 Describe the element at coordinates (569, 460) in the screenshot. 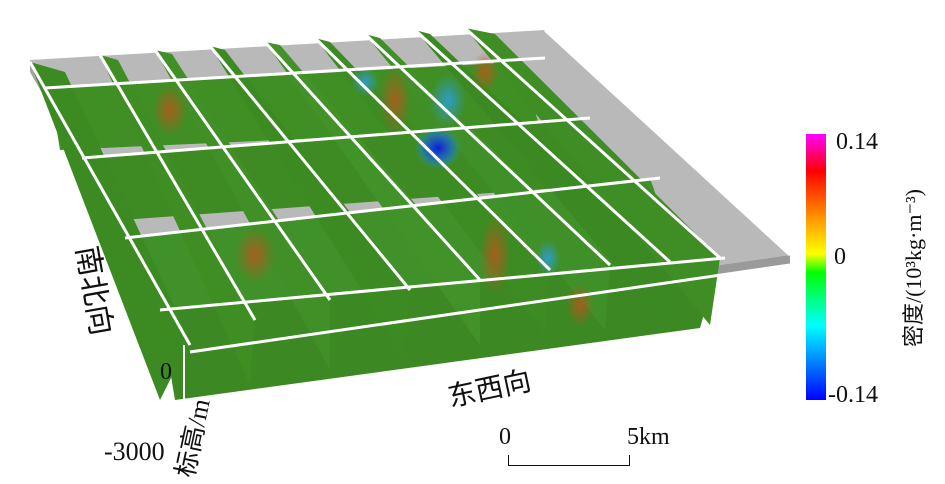

I see `scalebar` at that location.